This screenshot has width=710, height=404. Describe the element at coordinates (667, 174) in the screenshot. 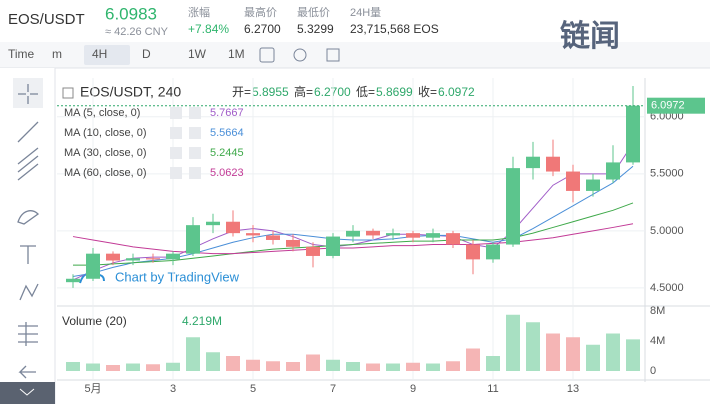

I see `y-tick-label: 5.5000` at that location.